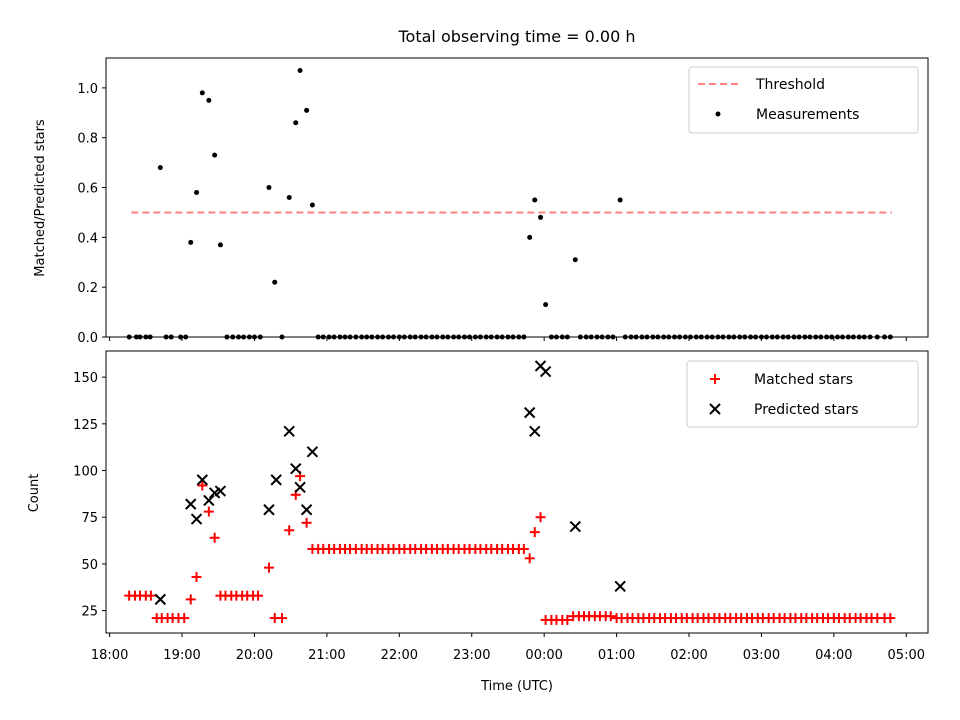 This screenshot has width=960, height=720. Describe the element at coordinates (543, 655) in the screenshot. I see `x-tick-label: 00:00` at that location.